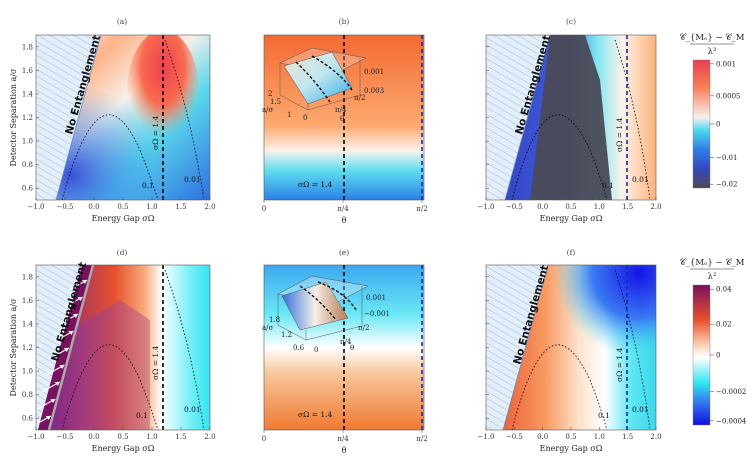 This screenshot has height=463, width=747. Describe the element at coordinates (122, 252) in the screenshot. I see `panel-d-label: (d)` at that location.